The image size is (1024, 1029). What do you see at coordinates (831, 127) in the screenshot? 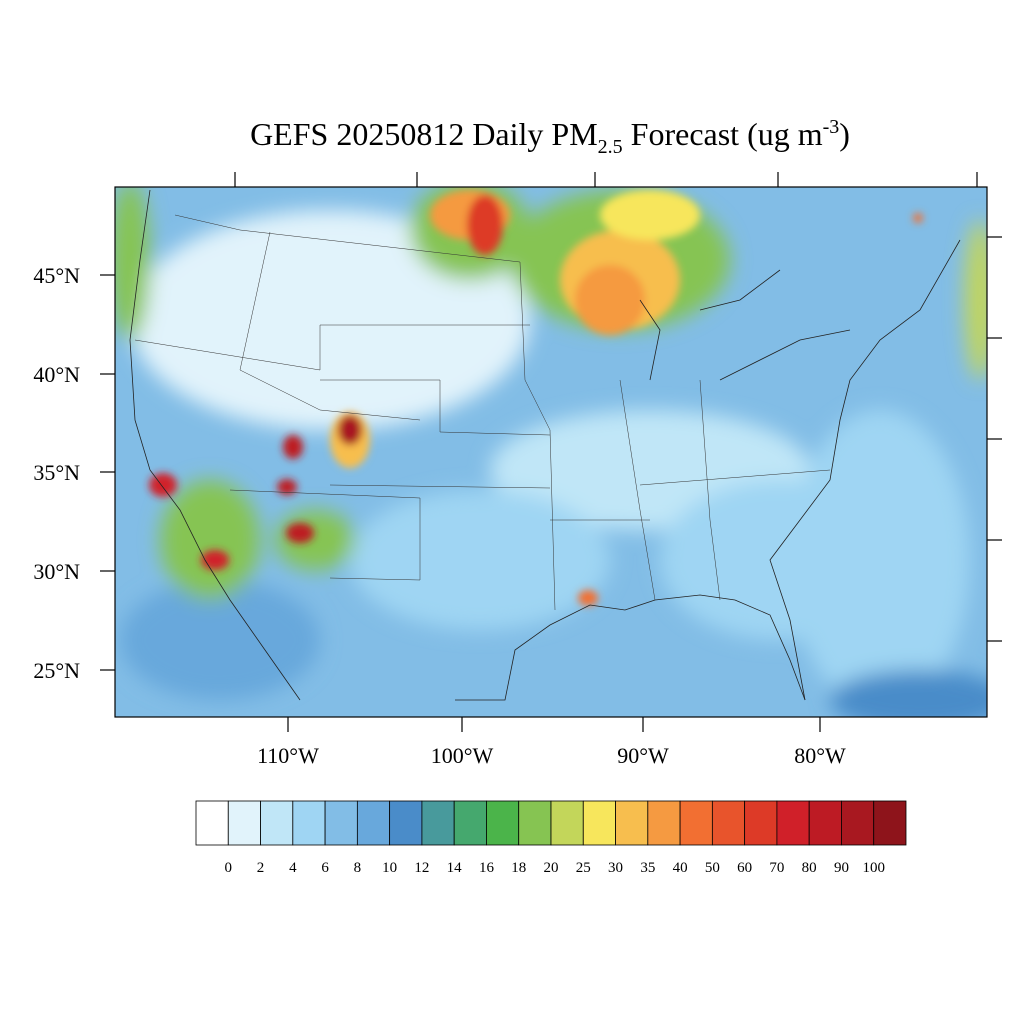
I see `title-superscript: -3` at bounding box center [831, 127].